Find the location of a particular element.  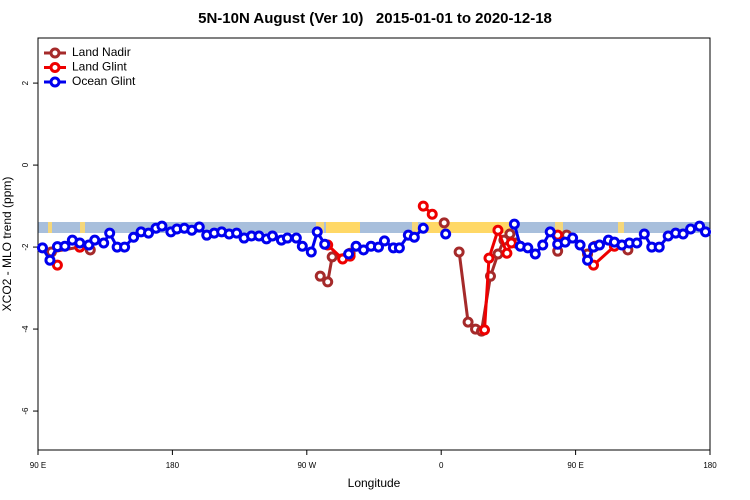

y-tick-label: 0 is located at coordinates (25, 164).